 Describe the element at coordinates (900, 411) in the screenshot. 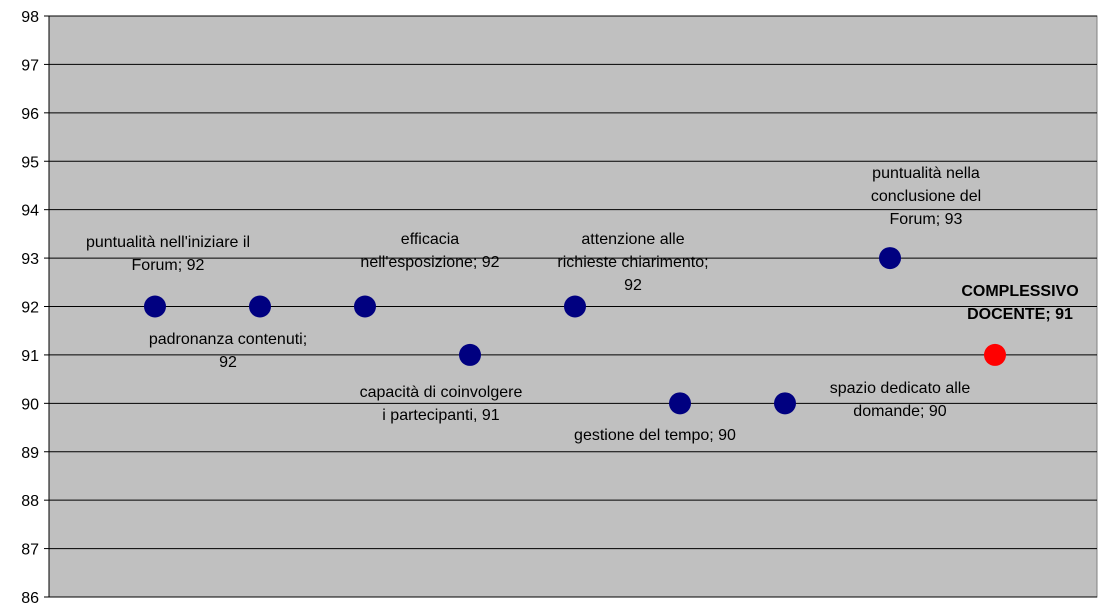

I see `data-label-line: domande; 90` at that location.